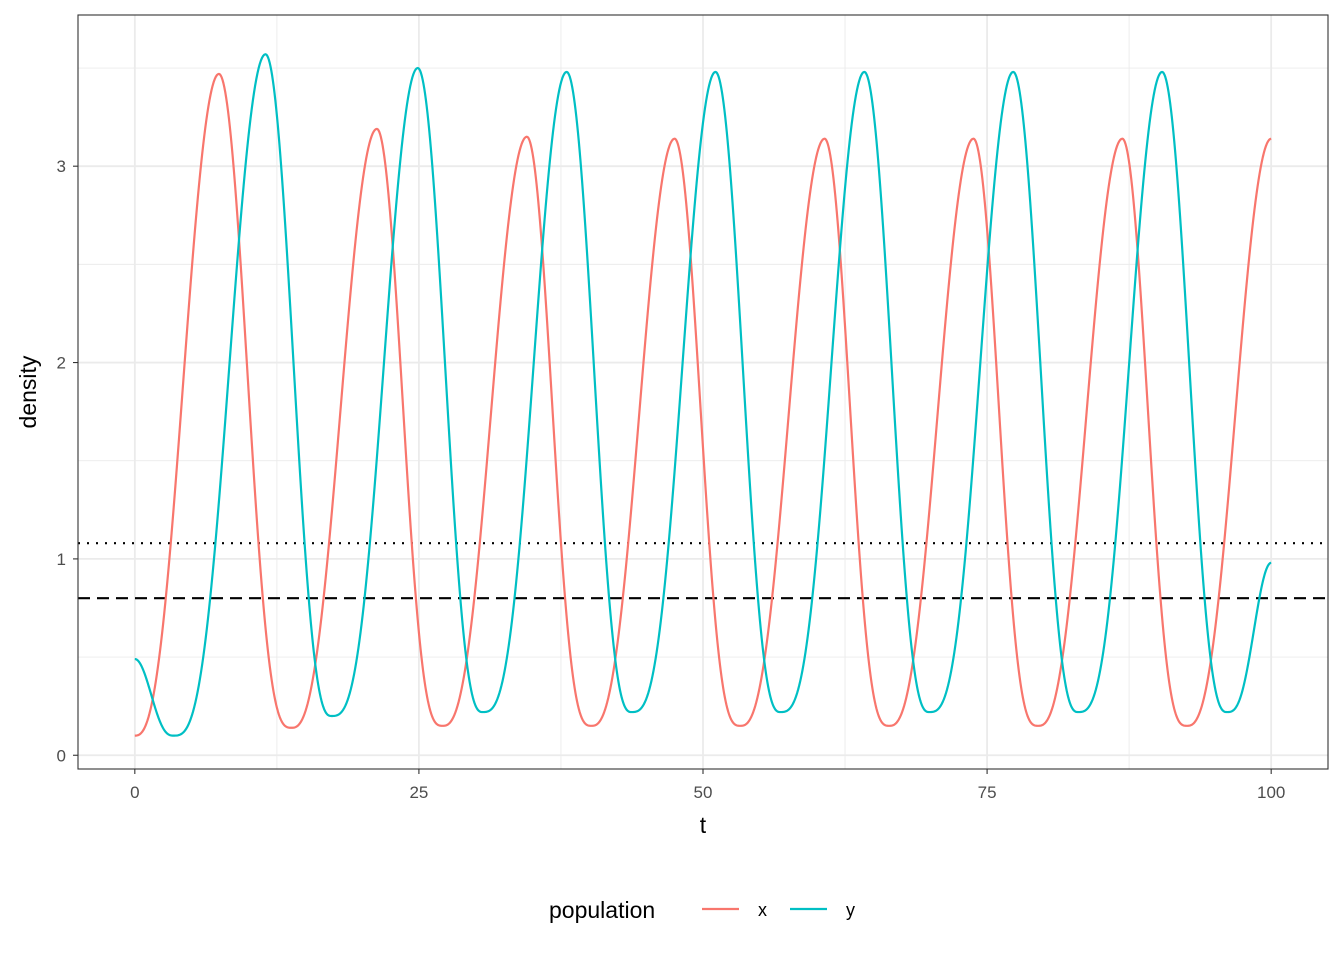 The image size is (1344, 960). Describe the element at coordinates (762, 910) in the screenshot. I see `legend-label-x: x` at that location.